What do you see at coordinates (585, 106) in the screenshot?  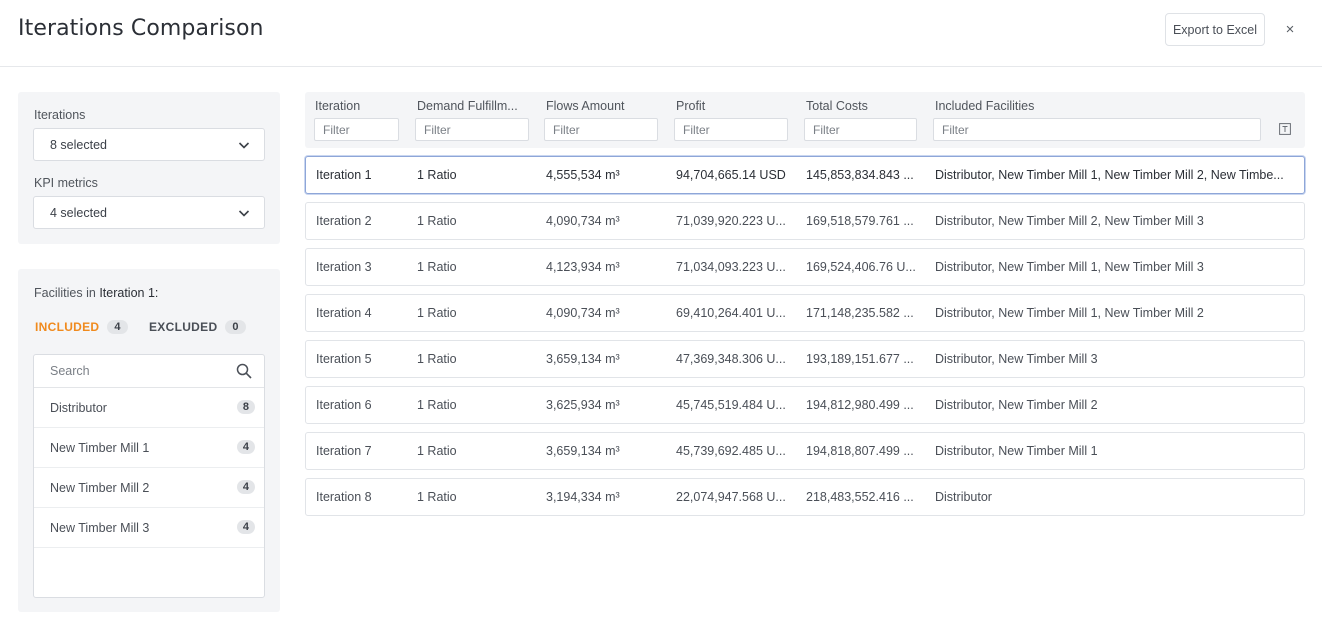 I see `column-header-flows-amount: Flows Amount` at bounding box center [585, 106].